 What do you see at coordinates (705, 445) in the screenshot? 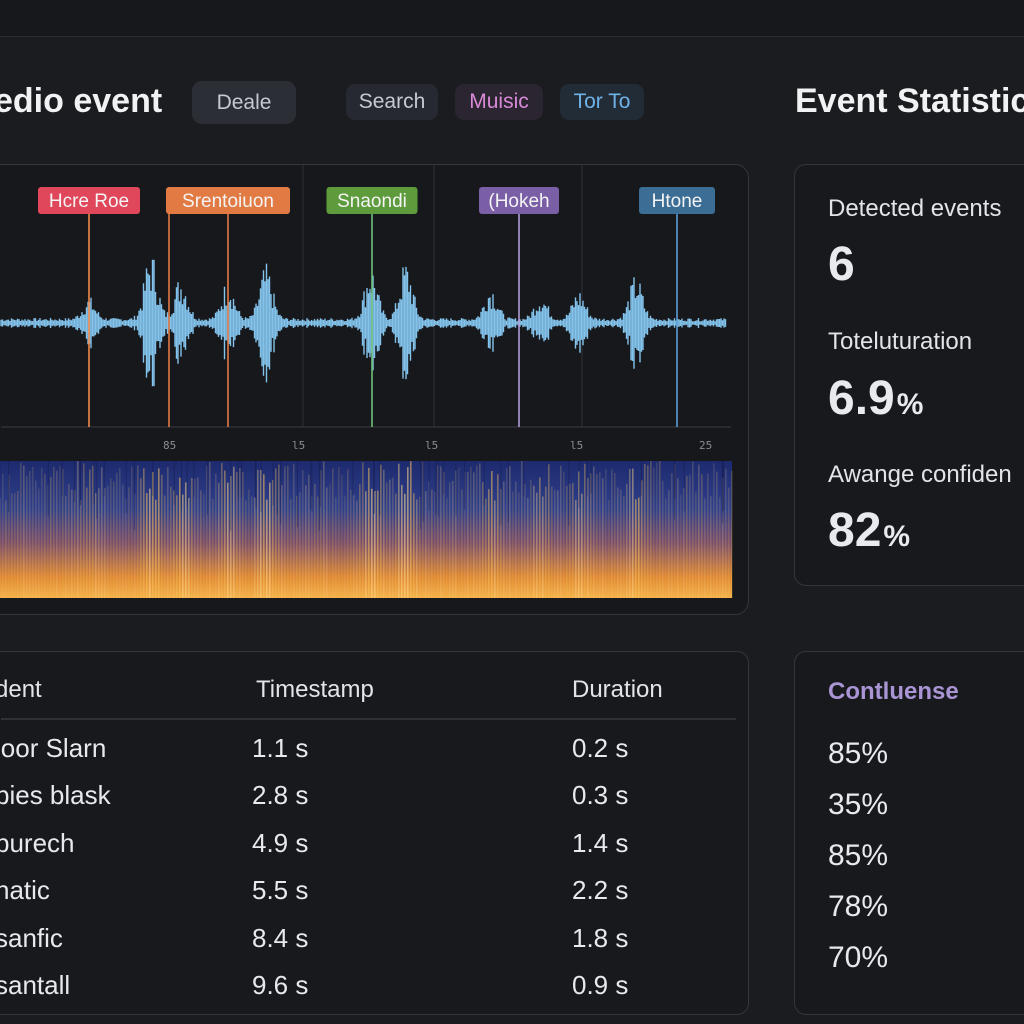
I see `time-tick: 25` at bounding box center [705, 445].